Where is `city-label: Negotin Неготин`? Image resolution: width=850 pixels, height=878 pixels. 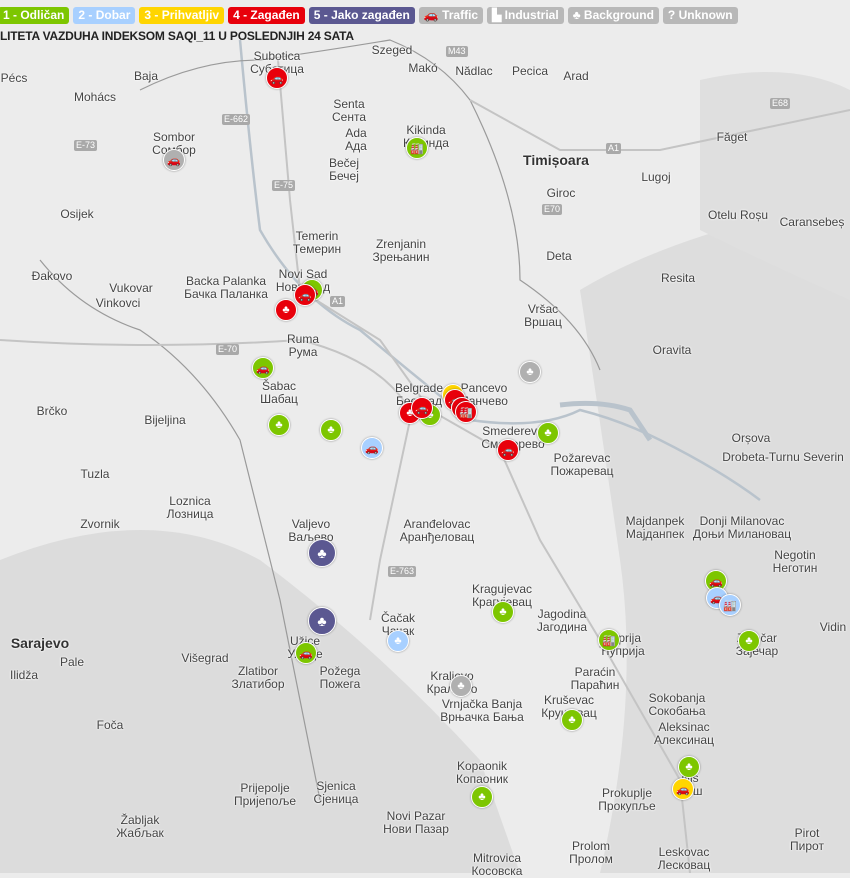
city-label: Negotin Неготин is located at coordinates (795, 561).